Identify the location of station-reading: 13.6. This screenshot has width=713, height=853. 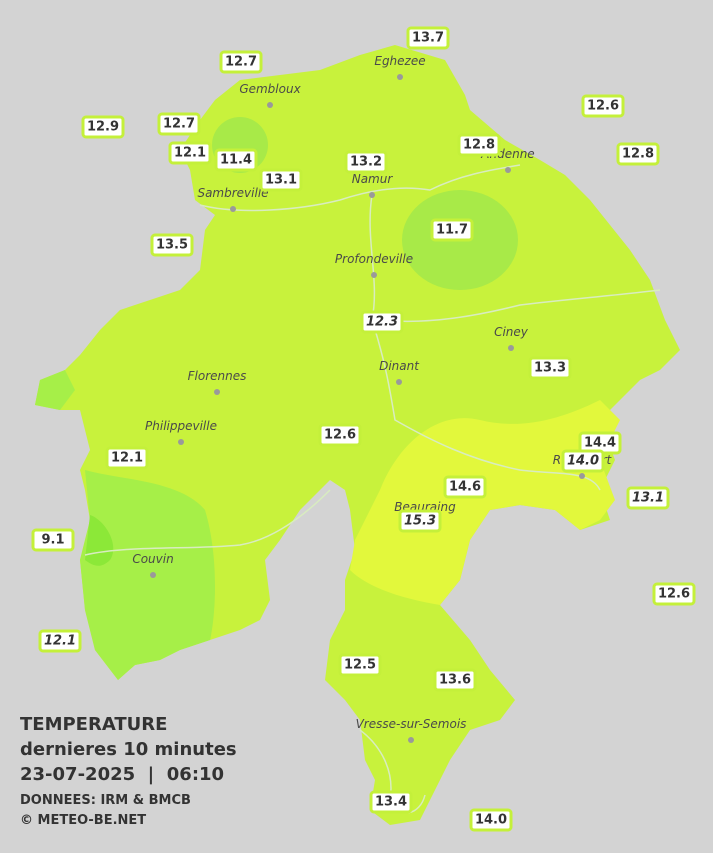
(455, 680).